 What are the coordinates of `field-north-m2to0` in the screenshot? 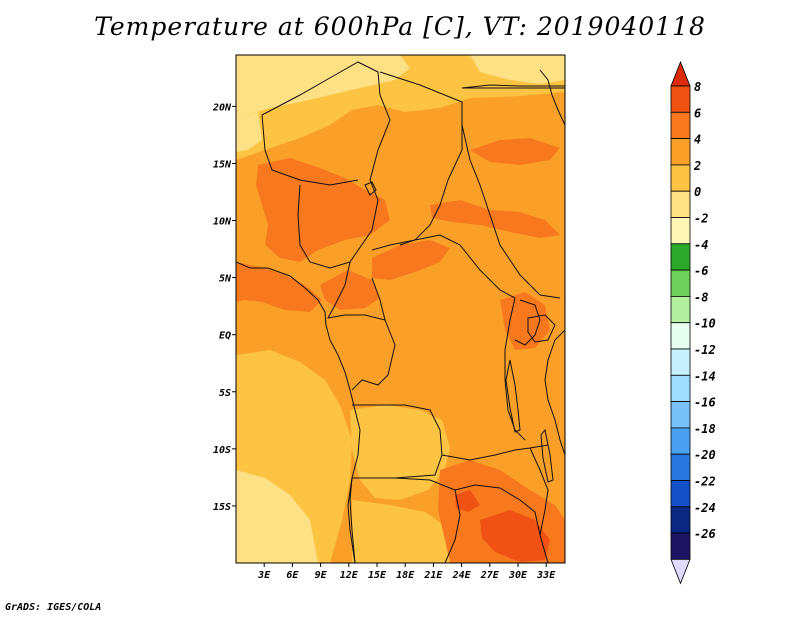 It's located at (323, 86).